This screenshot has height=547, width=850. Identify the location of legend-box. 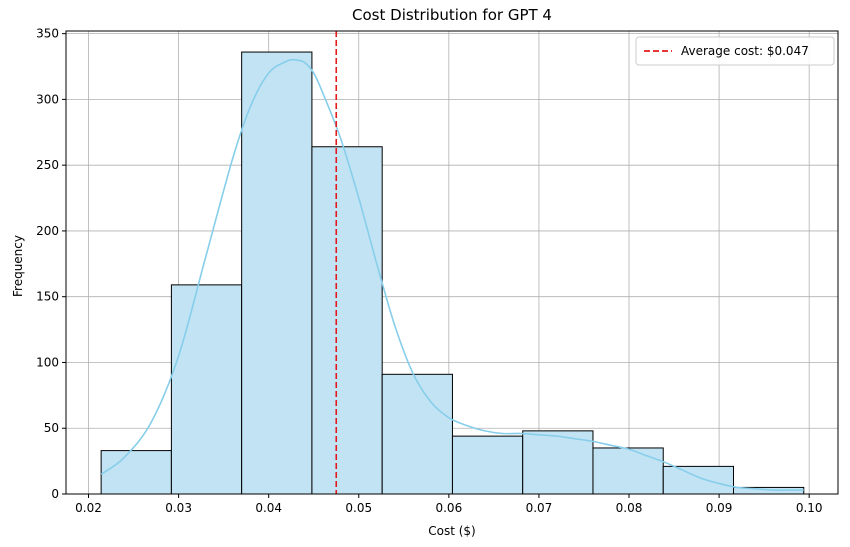
(735, 51).